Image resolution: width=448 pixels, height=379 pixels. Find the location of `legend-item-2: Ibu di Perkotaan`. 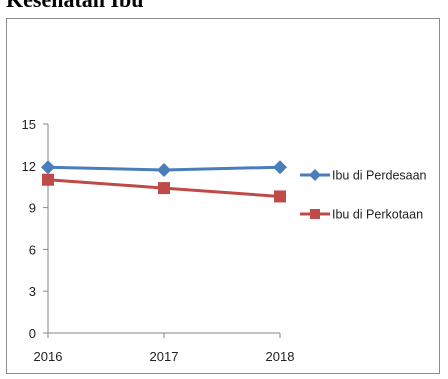

legend-item-2: Ibu di Perkotaan is located at coordinates (361, 215).